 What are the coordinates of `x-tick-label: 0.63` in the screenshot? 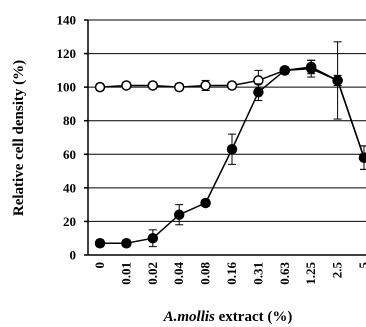 It's located at (284, 273).